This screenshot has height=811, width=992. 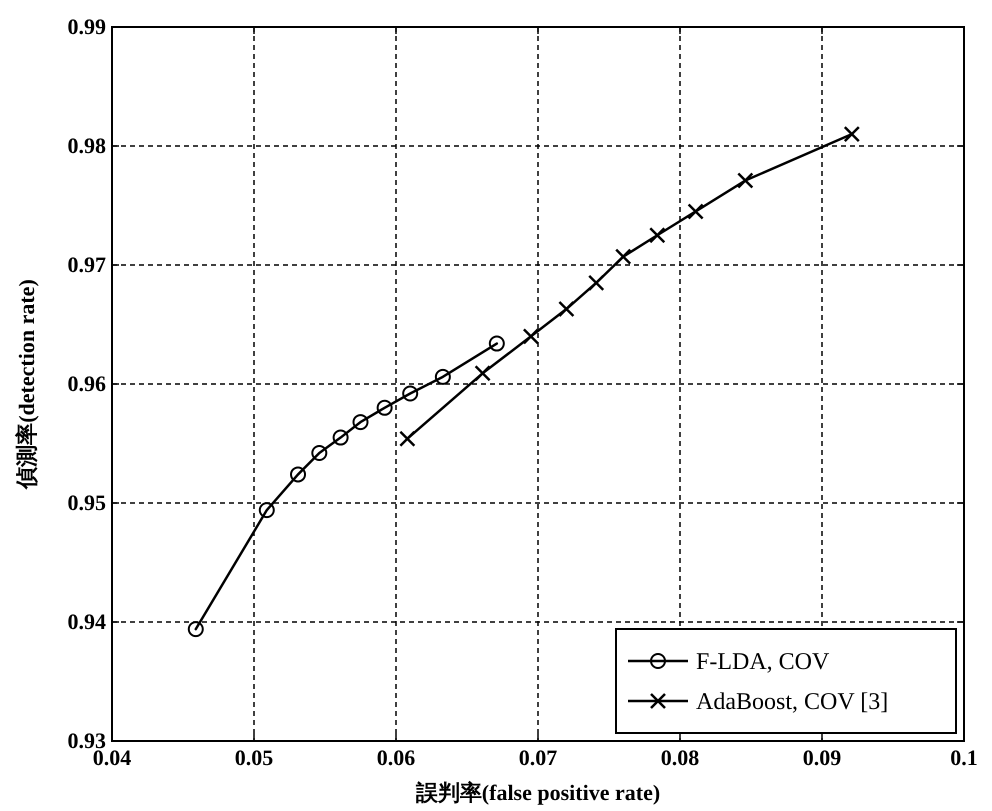 I want to click on x-tick-label: 0.1, so click(x=964, y=757).